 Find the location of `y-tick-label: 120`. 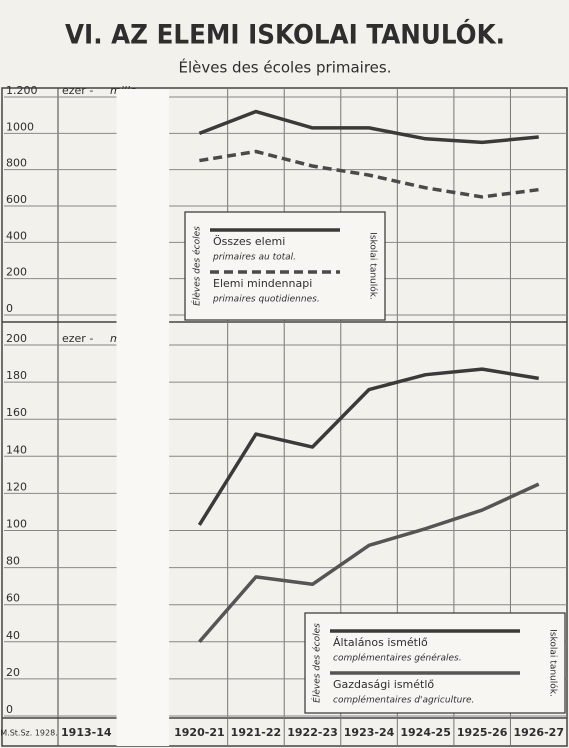

y-tick-label: 120 is located at coordinates (16, 486).